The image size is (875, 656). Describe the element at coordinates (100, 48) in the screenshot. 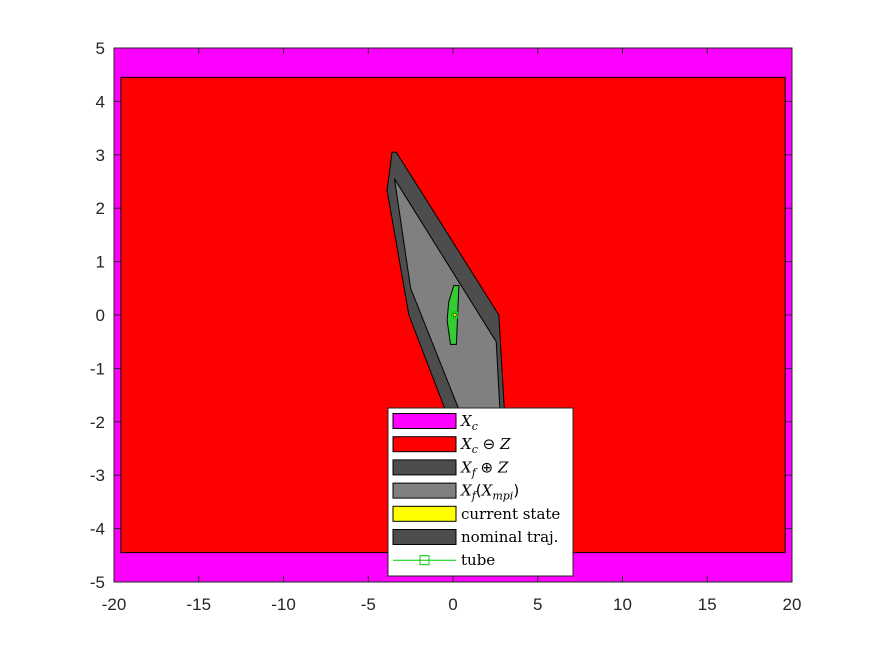

I see `y-tick-label: 5` at that location.